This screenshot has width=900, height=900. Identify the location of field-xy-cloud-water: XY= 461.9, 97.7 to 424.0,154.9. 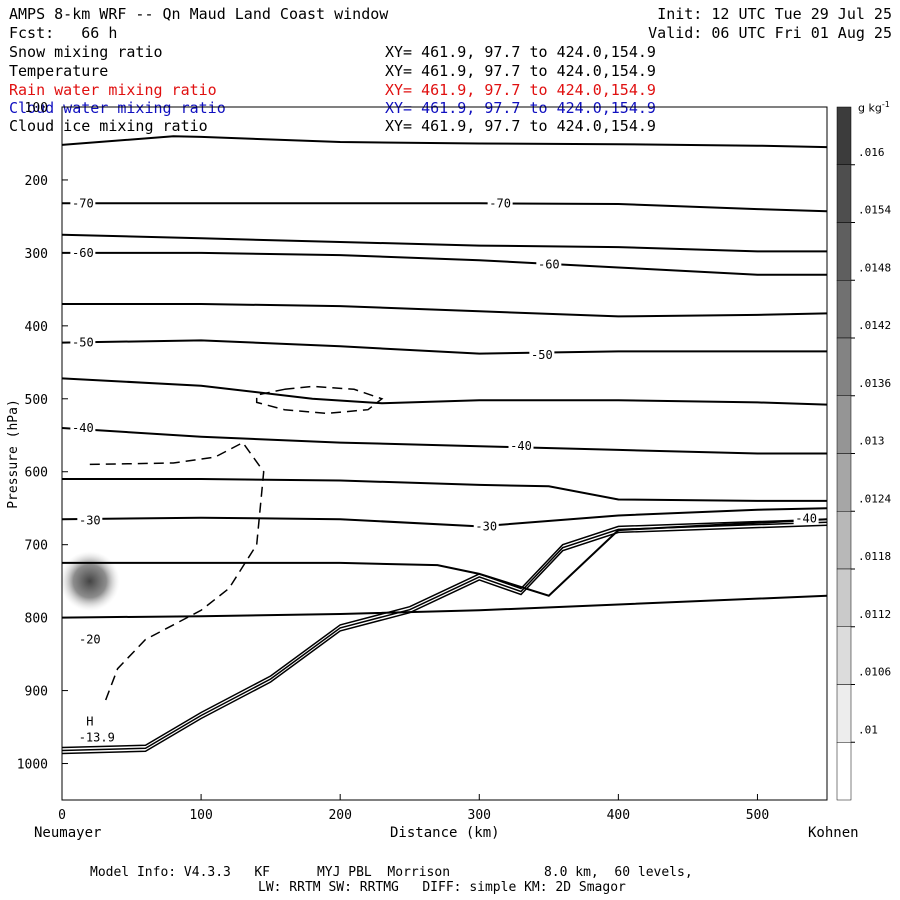
(520, 108).